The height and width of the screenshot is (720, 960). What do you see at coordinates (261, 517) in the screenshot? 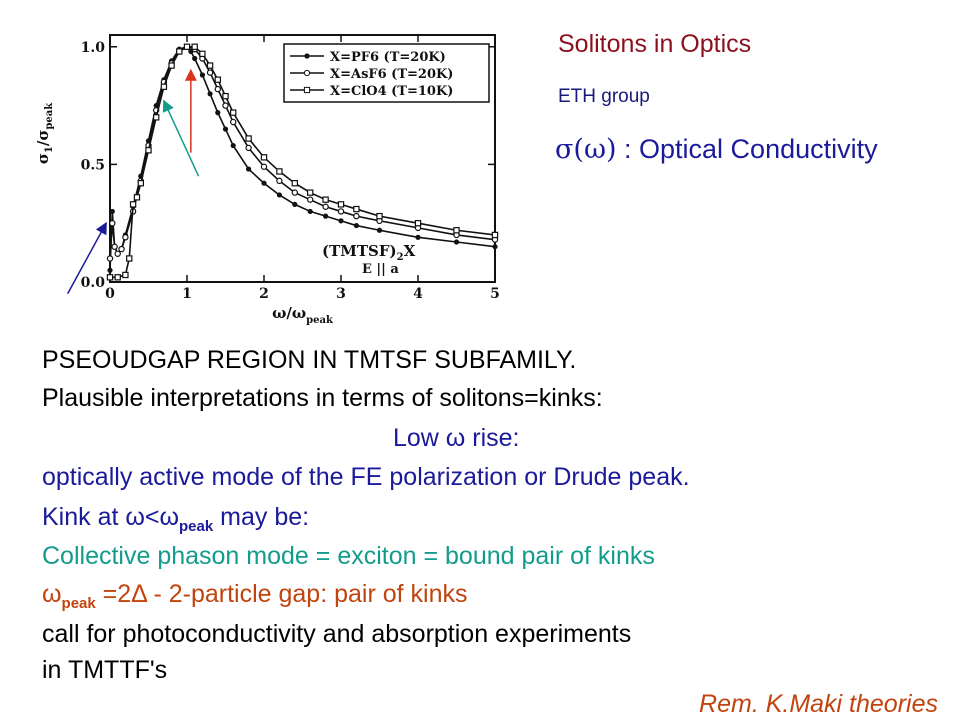
I see `kink-text-end: may be:` at bounding box center [261, 517].